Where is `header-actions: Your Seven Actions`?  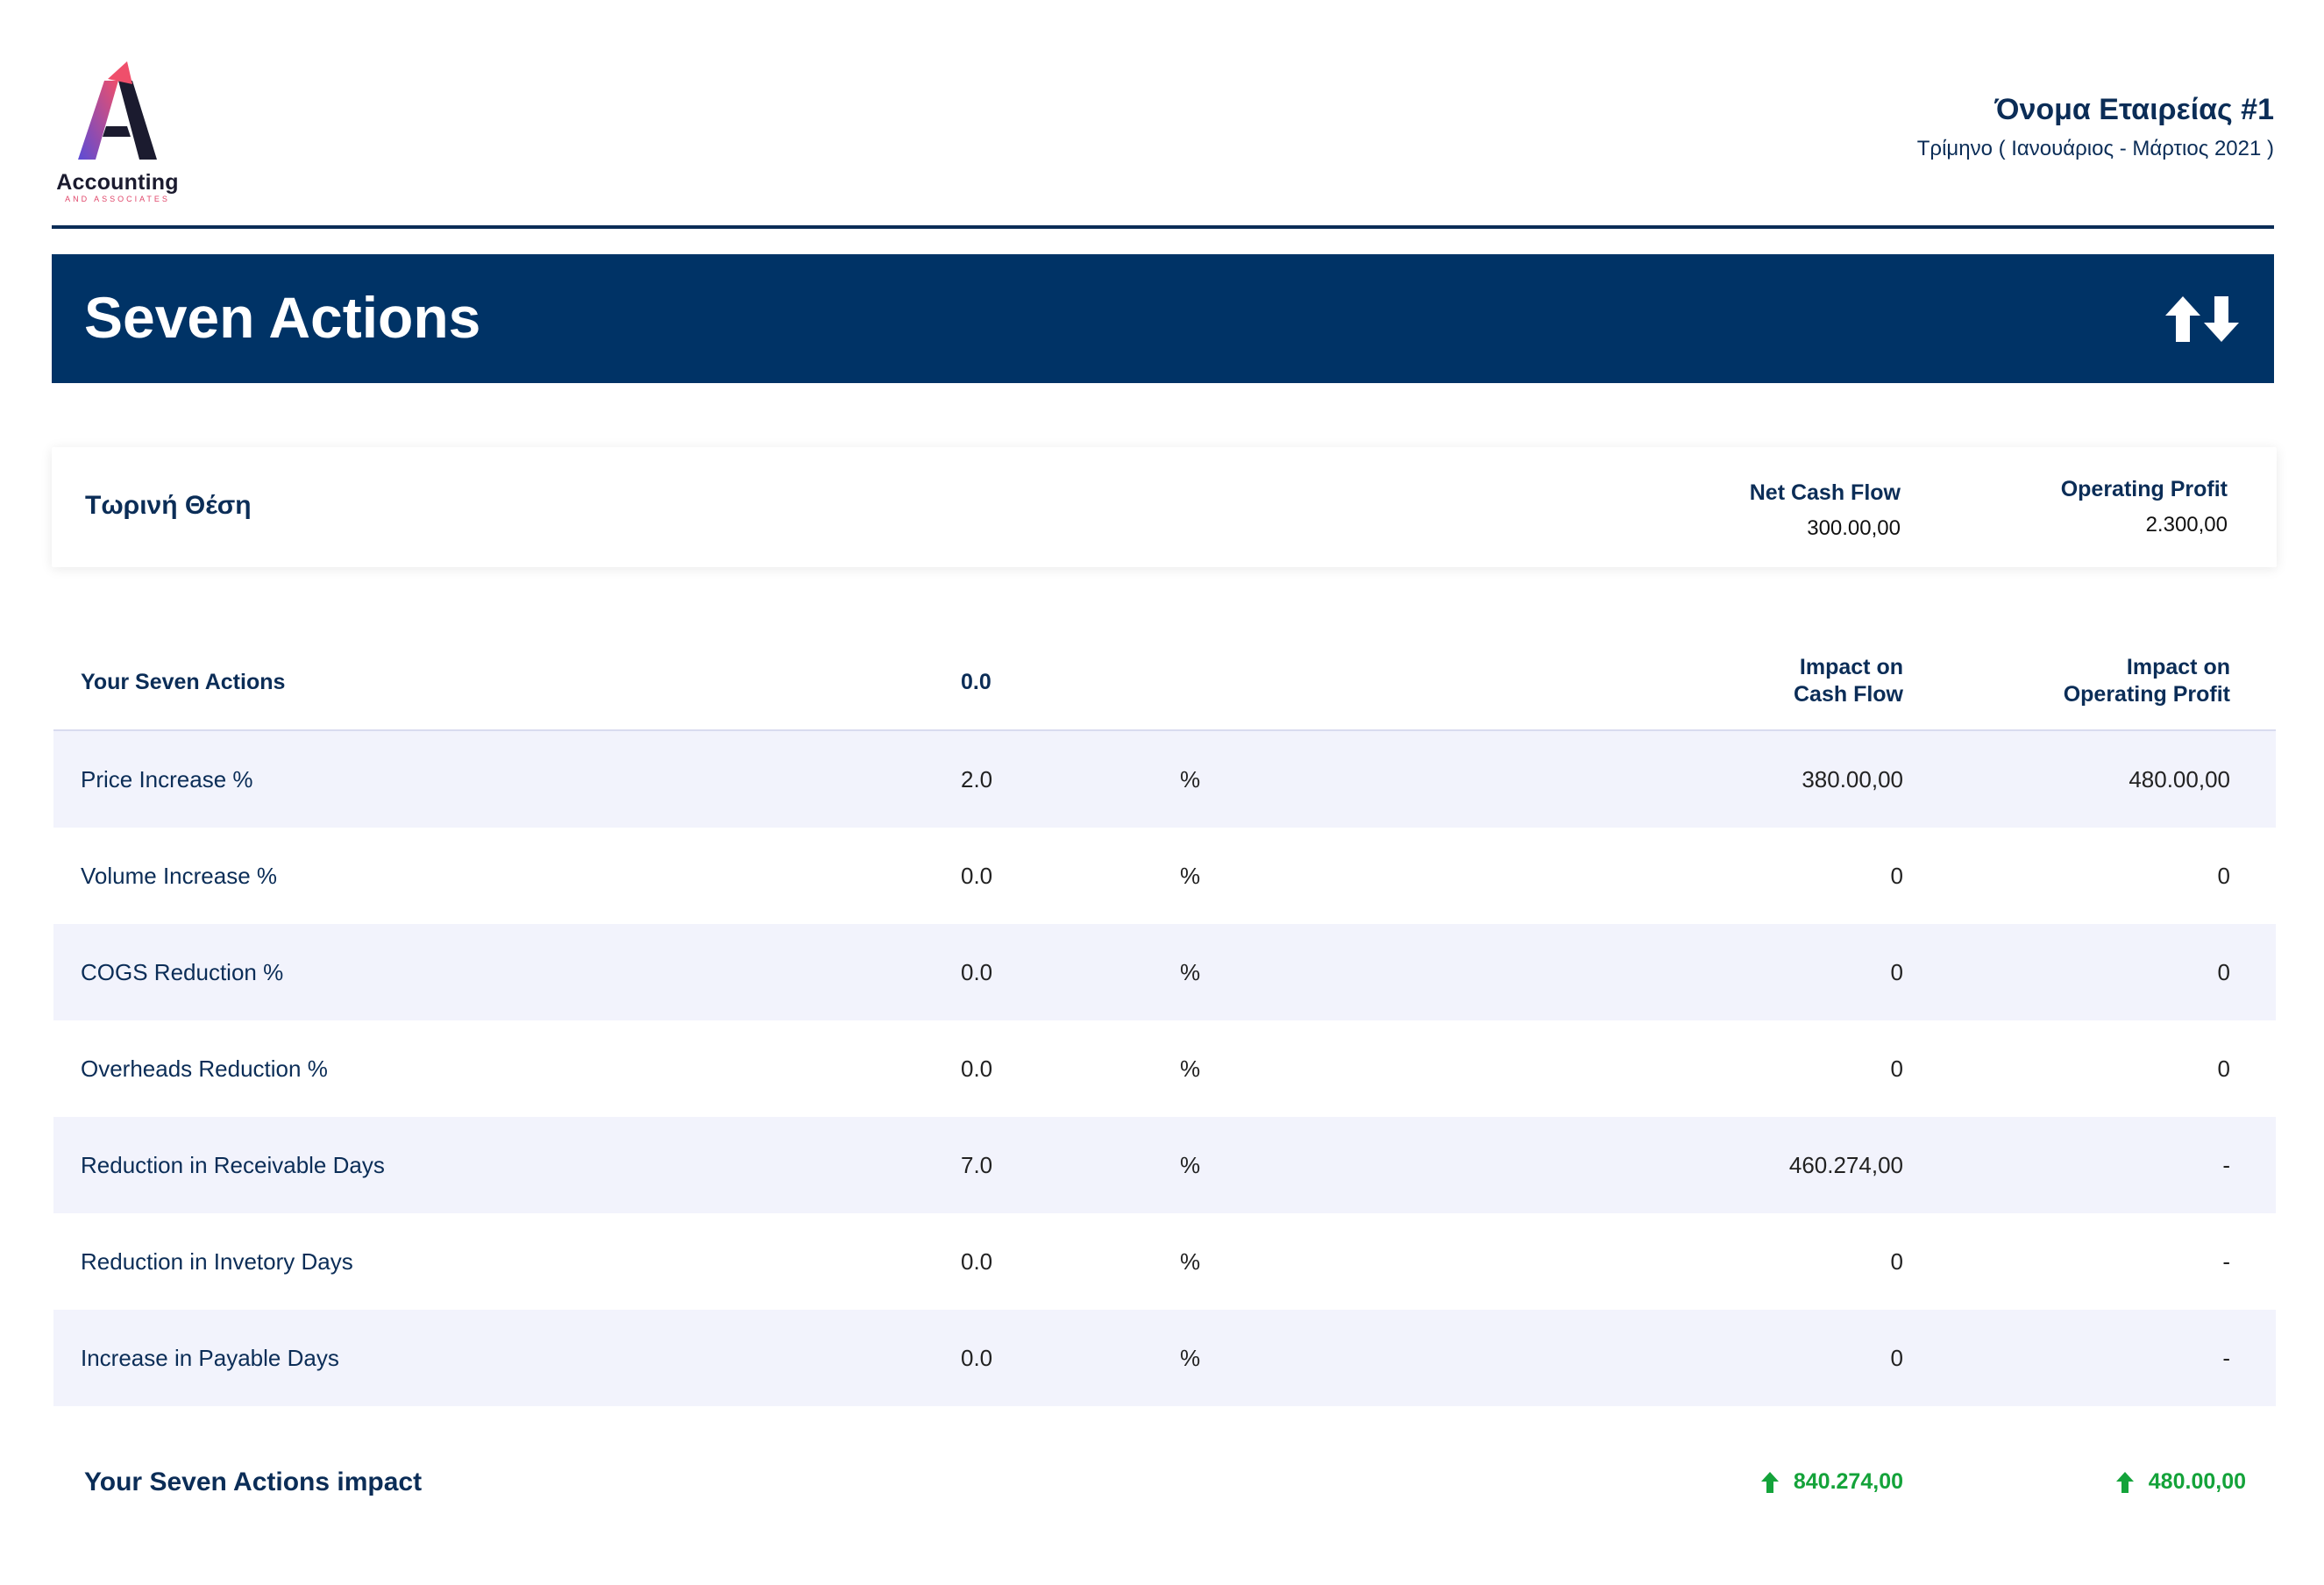
header-actions: Your Seven Actions is located at coordinates (183, 682).